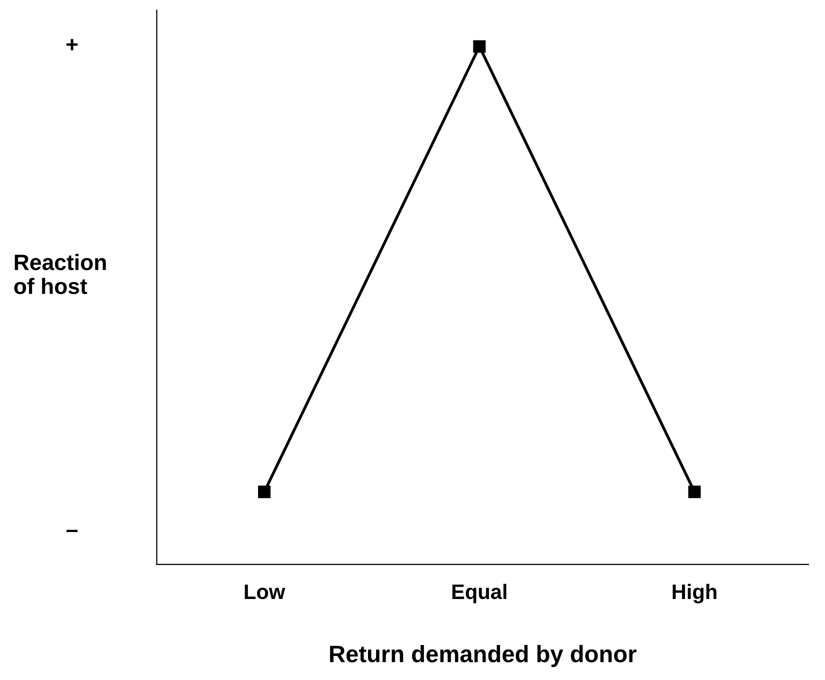  I want to click on x-axis-title: Return demanded by donor, so click(483, 656).